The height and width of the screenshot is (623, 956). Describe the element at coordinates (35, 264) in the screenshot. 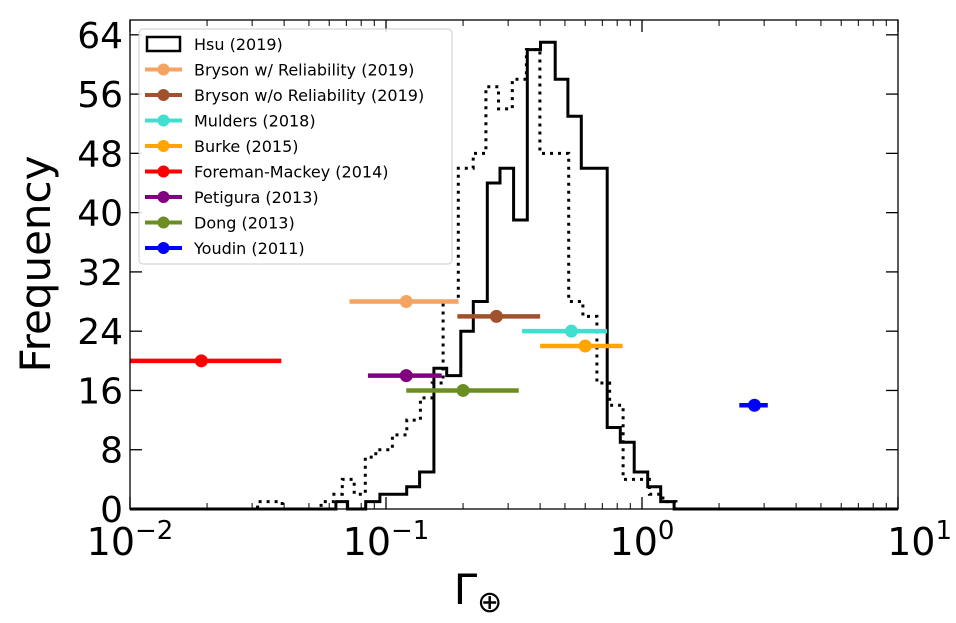

I see `y-axis-label: Frequency` at that location.